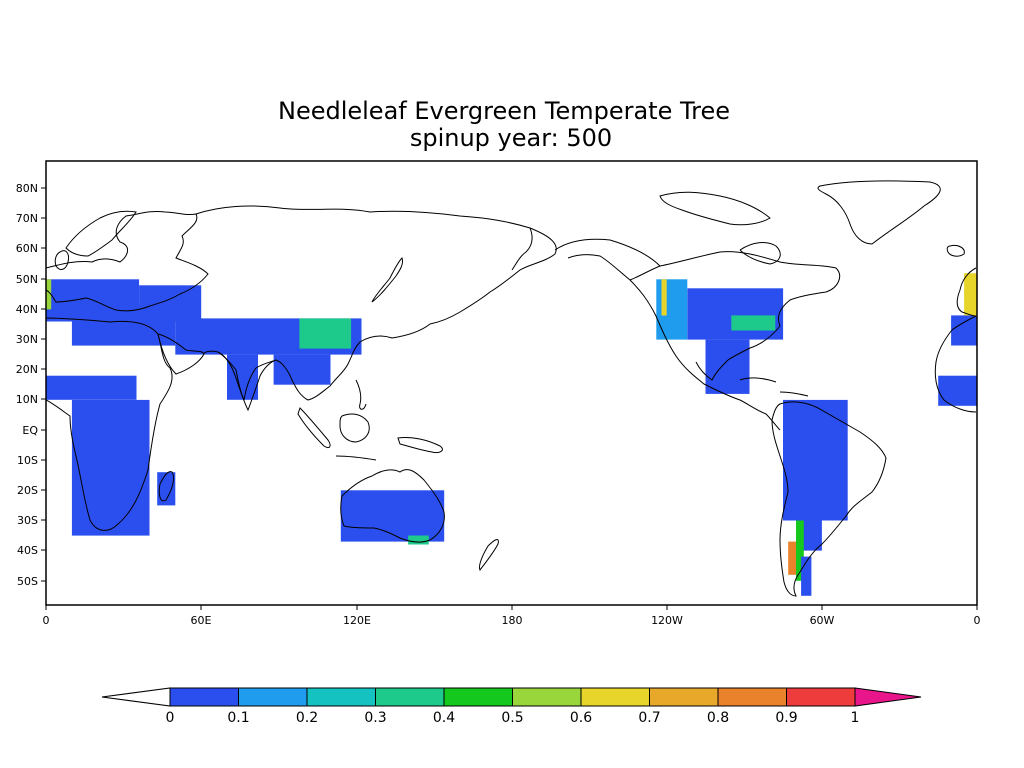 The width and height of the screenshot is (1024, 768). I want to click on coastline-alaska, so click(607, 259).